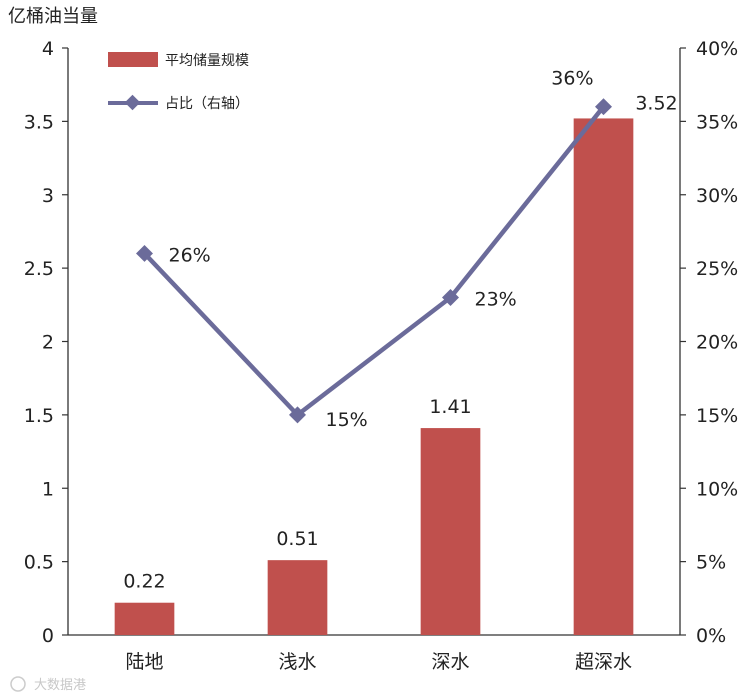 This screenshot has width=753, height=698. What do you see at coordinates (717, 489) in the screenshot?
I see `right-tick-label: 10%` at bounding box center [717, 489].